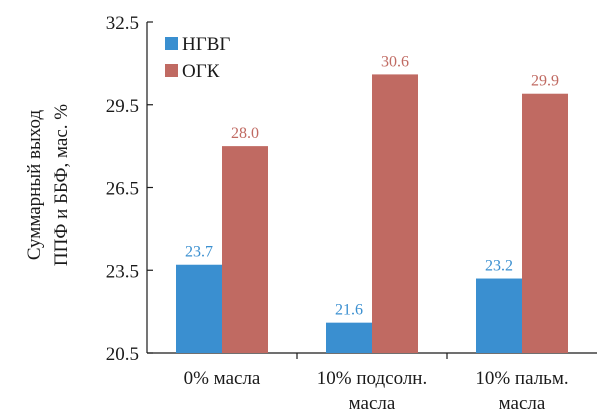 The height and width of the screenshot is (417, 612). I want to click on bar-value-label: 29.9, so click(545, 81).